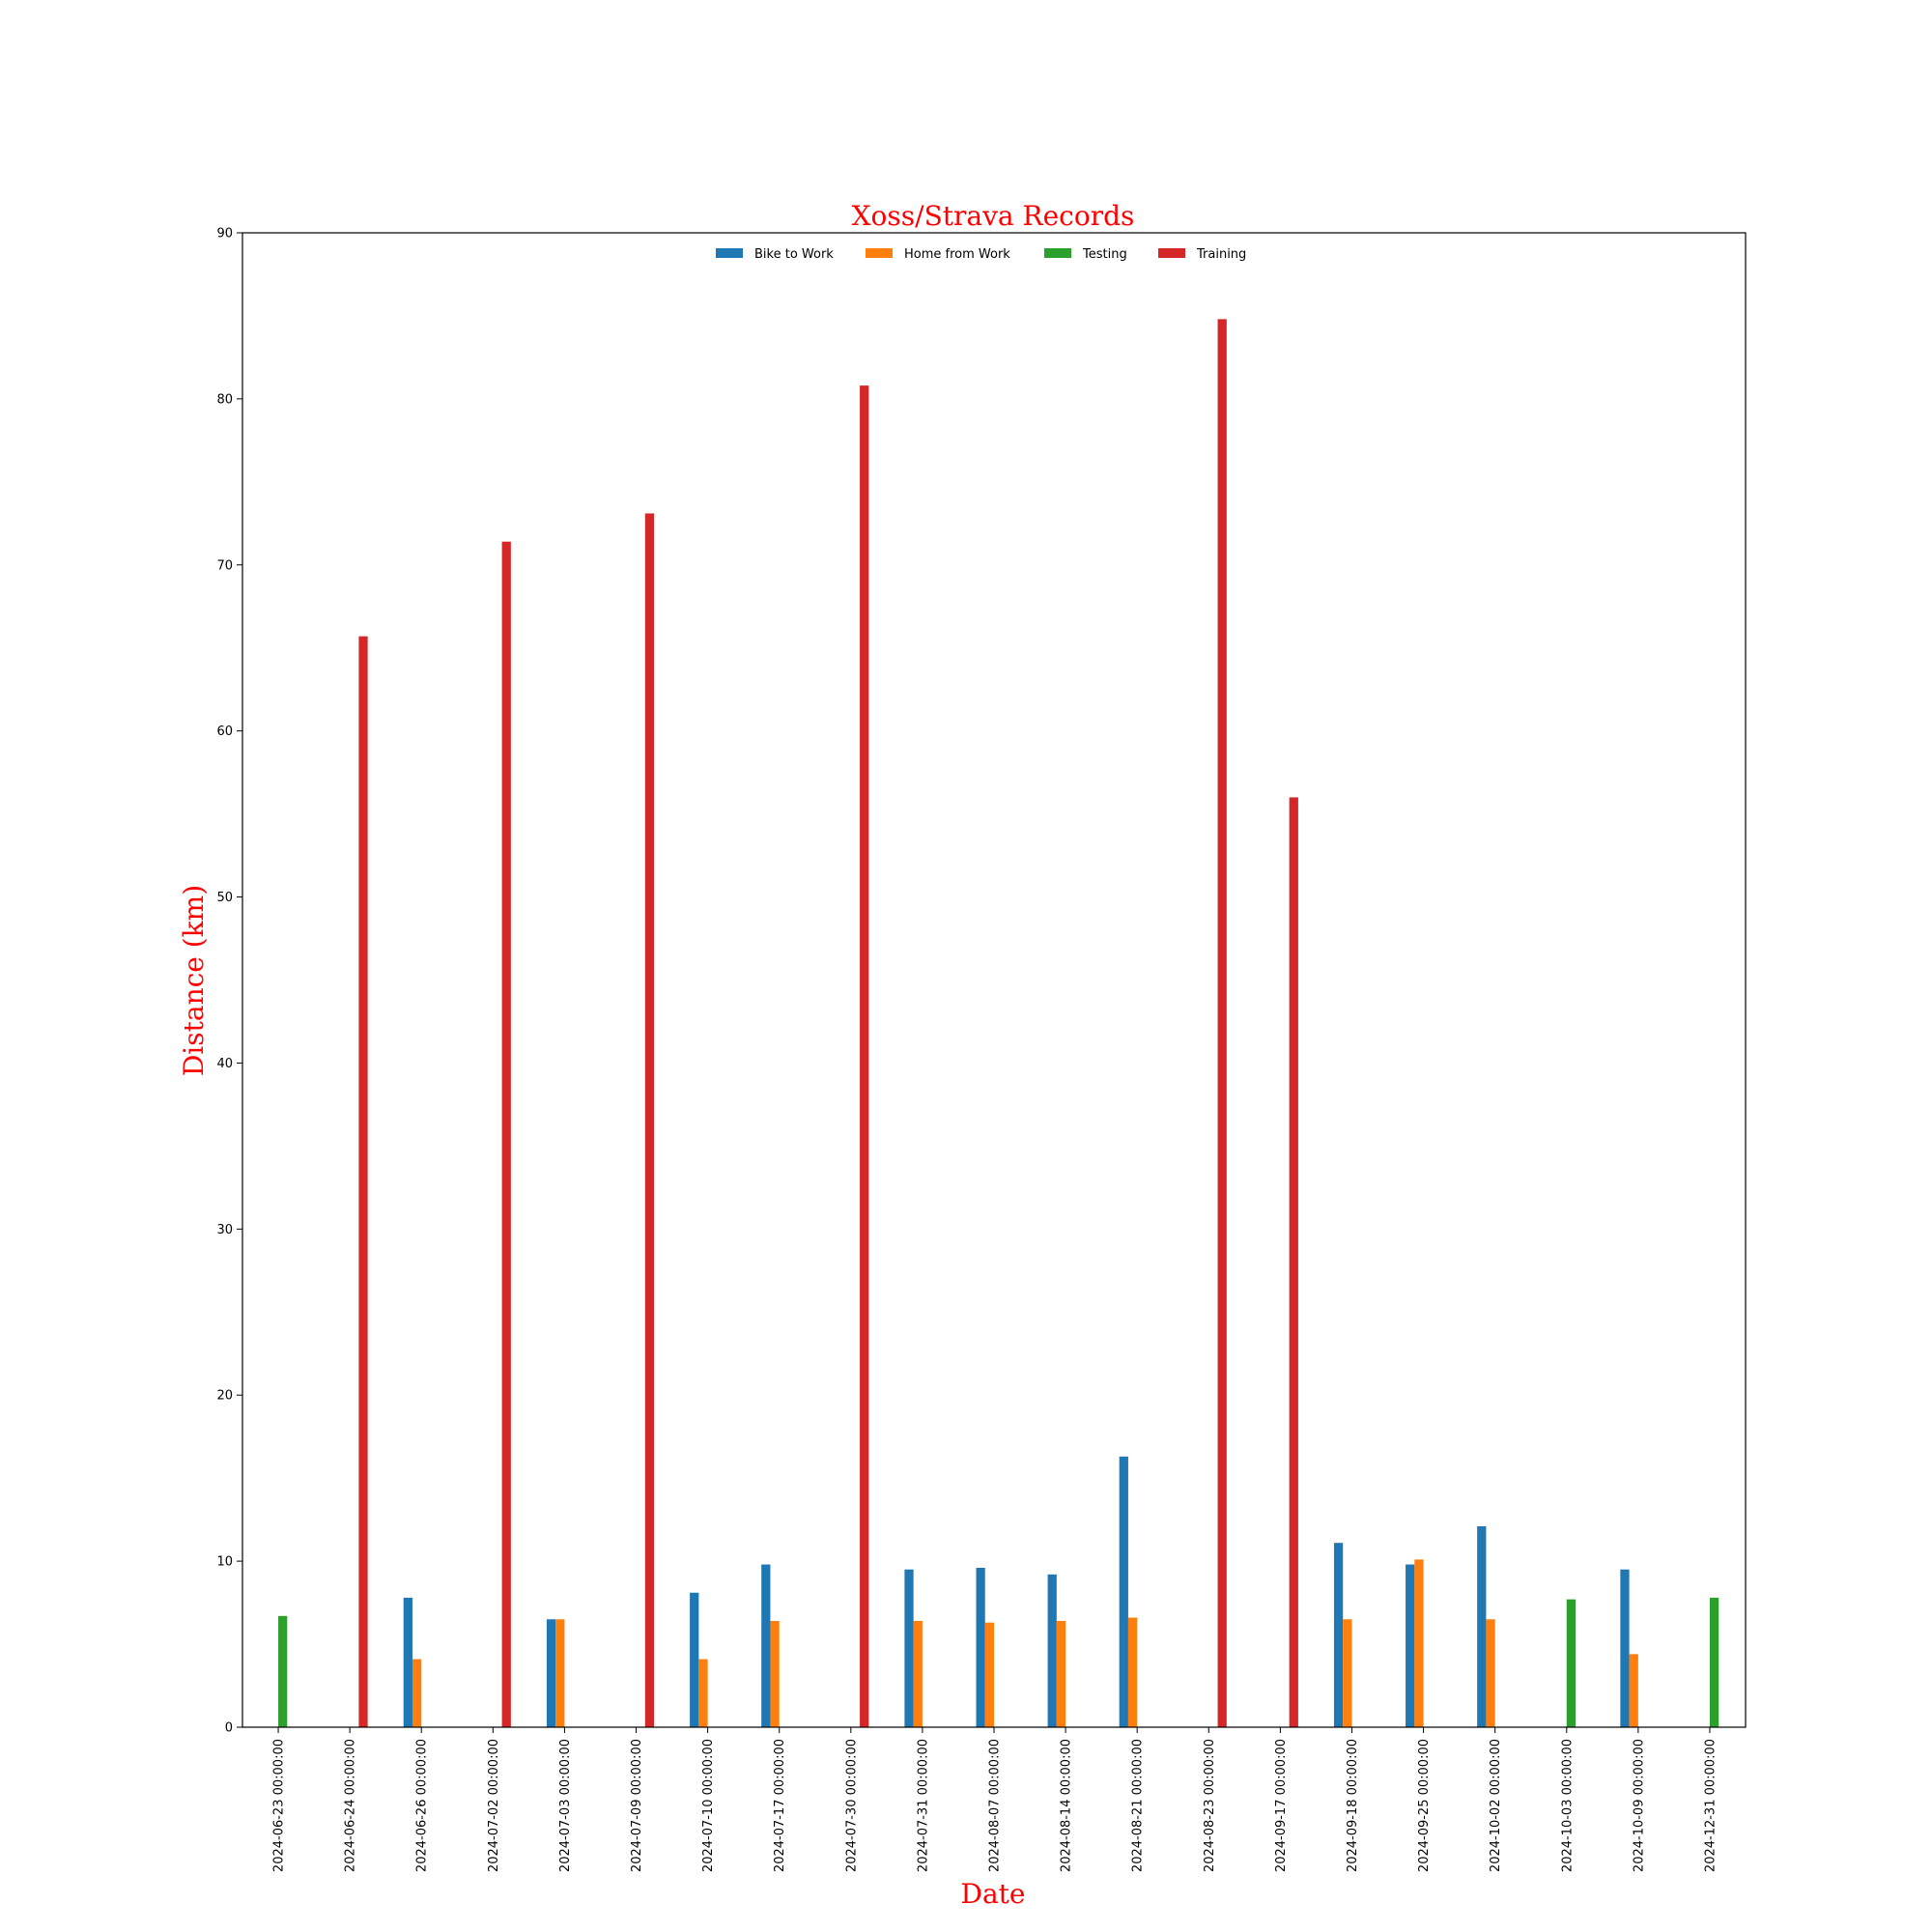 The image size is (1932, 1932). Describe the element at coordinates (351, 1805) in the screenshot. I see `x-tick-label: 2024-06-24 00:00:00` at that location.